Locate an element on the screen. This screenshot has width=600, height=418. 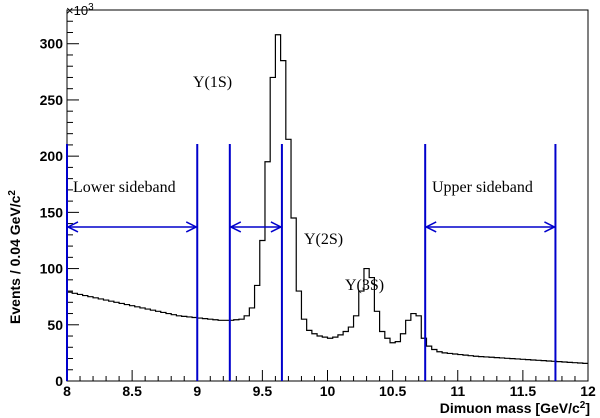
y-axis-label: Events / 0.04 GeV/c2 is located at coordinates (15, 257).